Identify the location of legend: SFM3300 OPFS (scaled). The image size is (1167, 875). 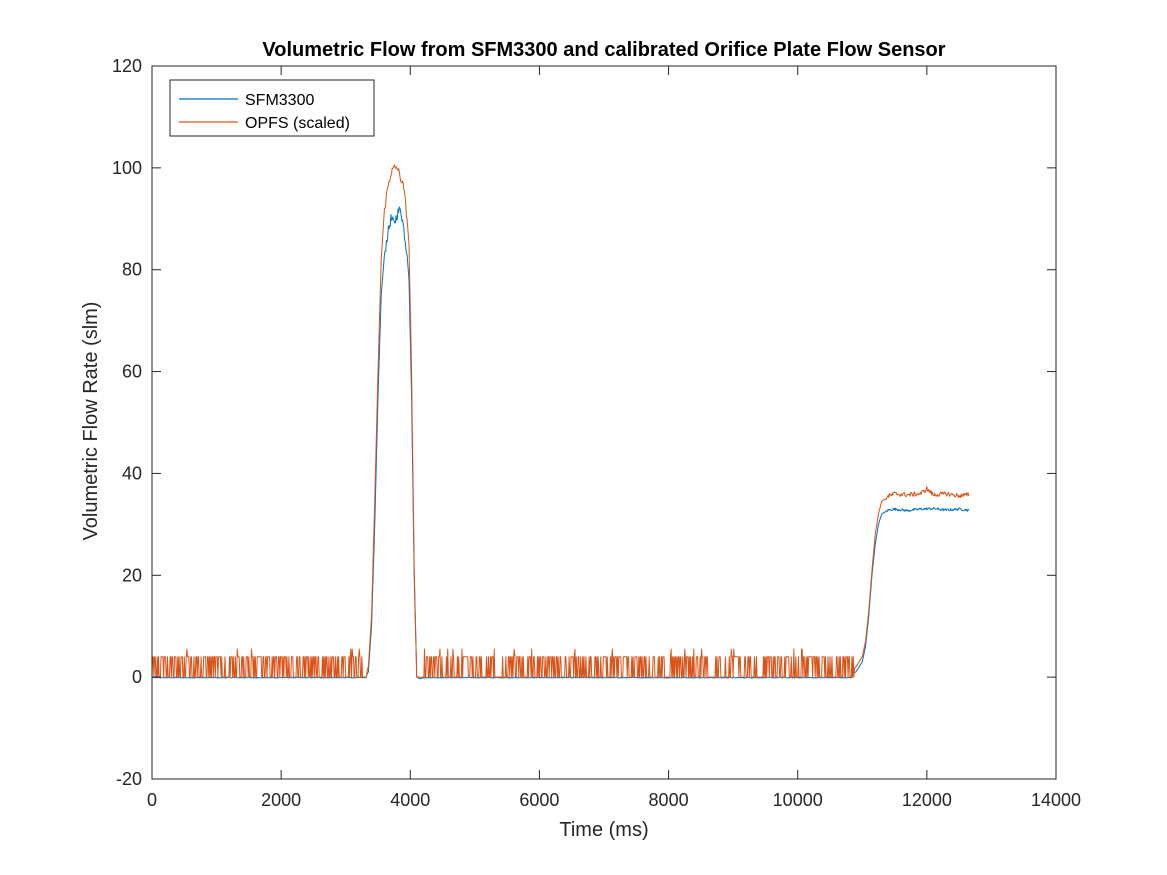
(272, 108).